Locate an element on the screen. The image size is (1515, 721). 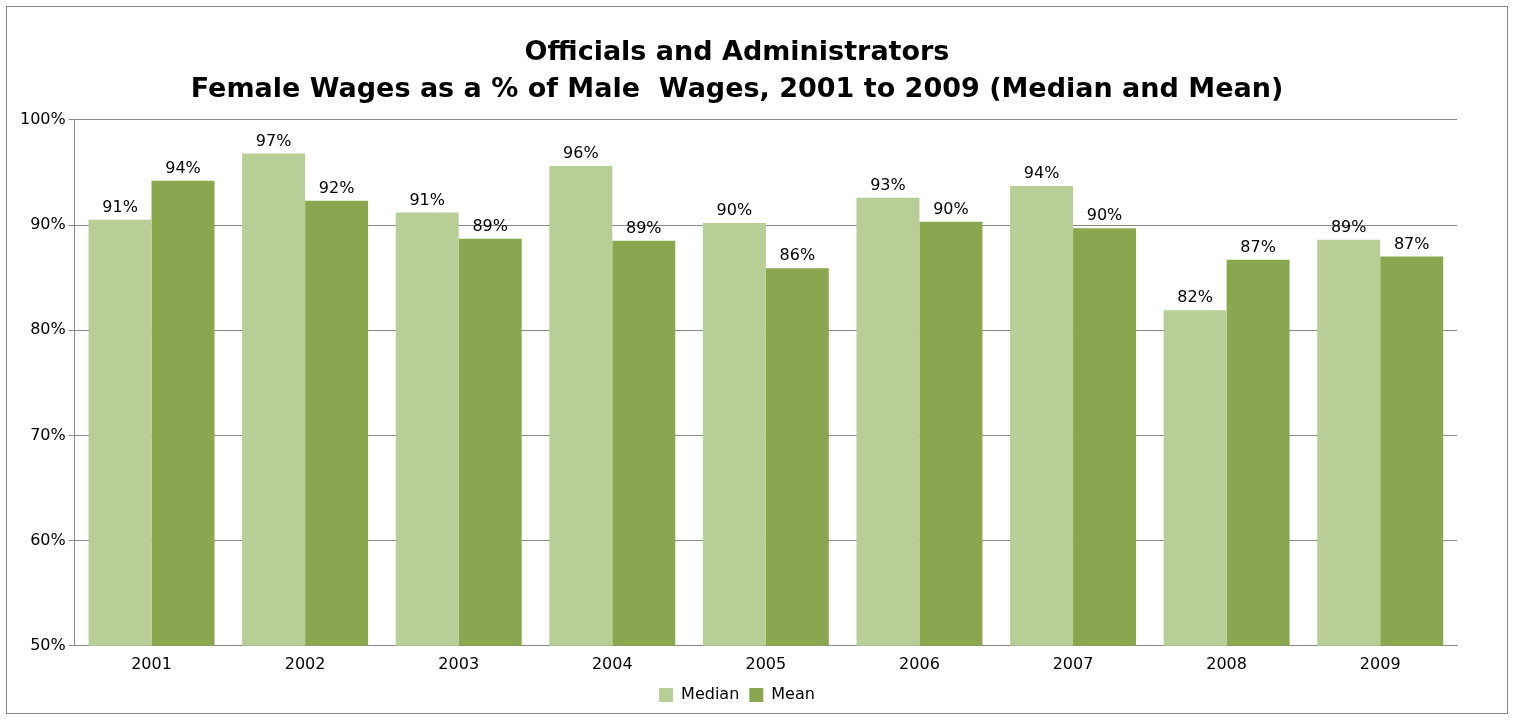
data-label: 96% is located at coordinates (581, 153).